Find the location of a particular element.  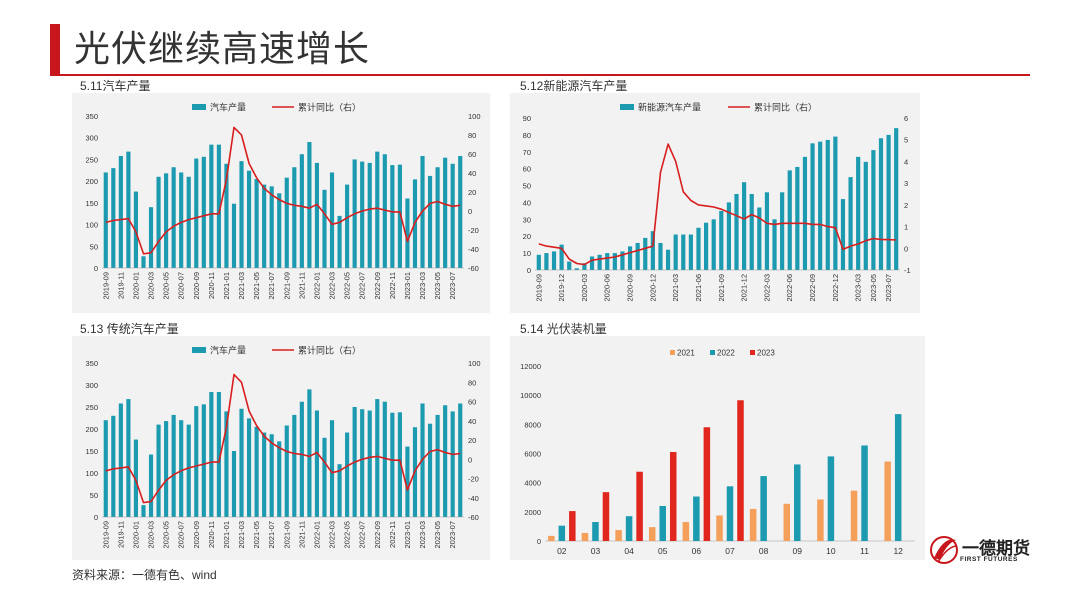

legend-swatch-2021 is located at coordinates (672, 352).